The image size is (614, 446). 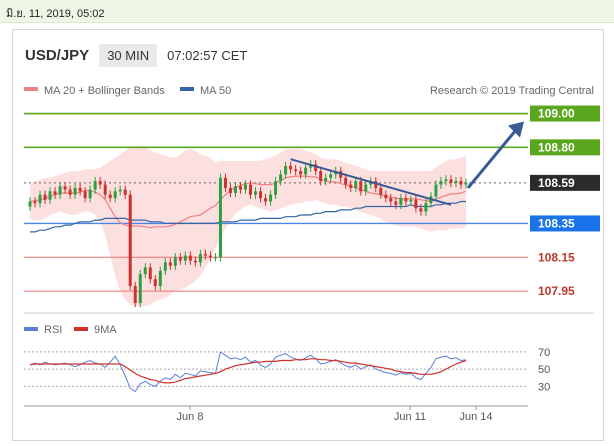 I want to click on x-tick-label-0: Jun 8, so click(x=190, y=417).